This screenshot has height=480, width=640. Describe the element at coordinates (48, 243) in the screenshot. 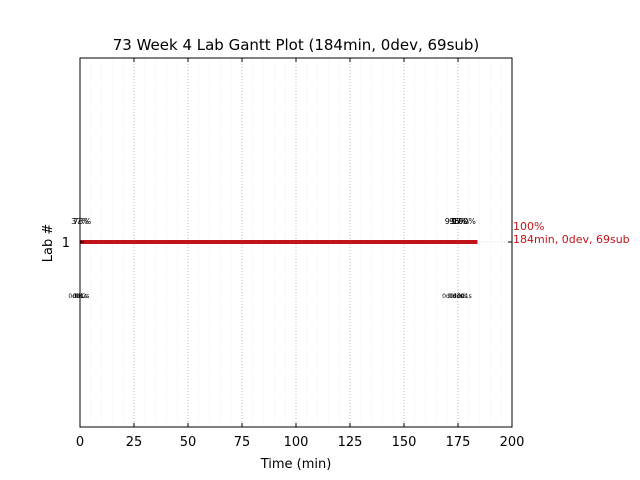

I see `y-axis-label: Lab #` at that location.